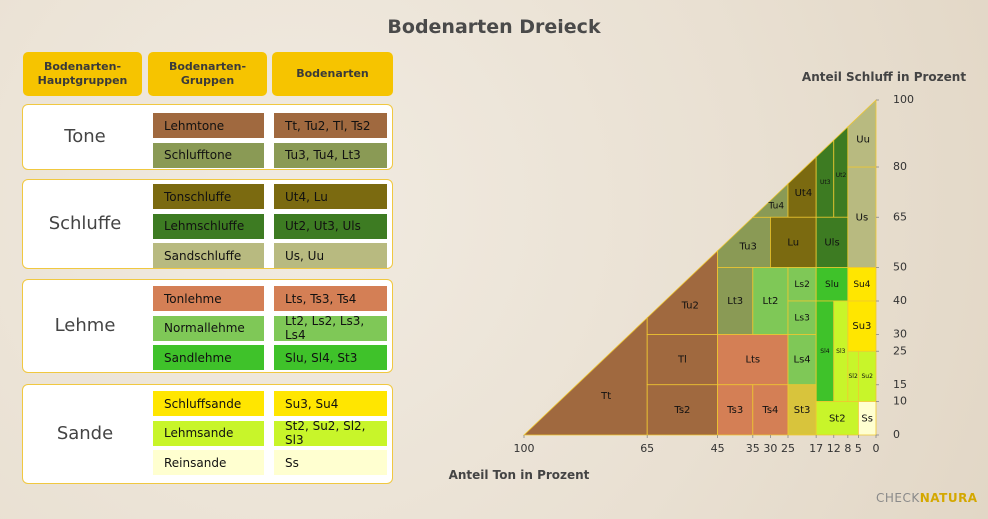 This screenshot has width=988, height=519. Describe the element at coordinates (330, 155) in the screenshot. I see `types-chip: Tu3, Tu4, Lt3` at that location.